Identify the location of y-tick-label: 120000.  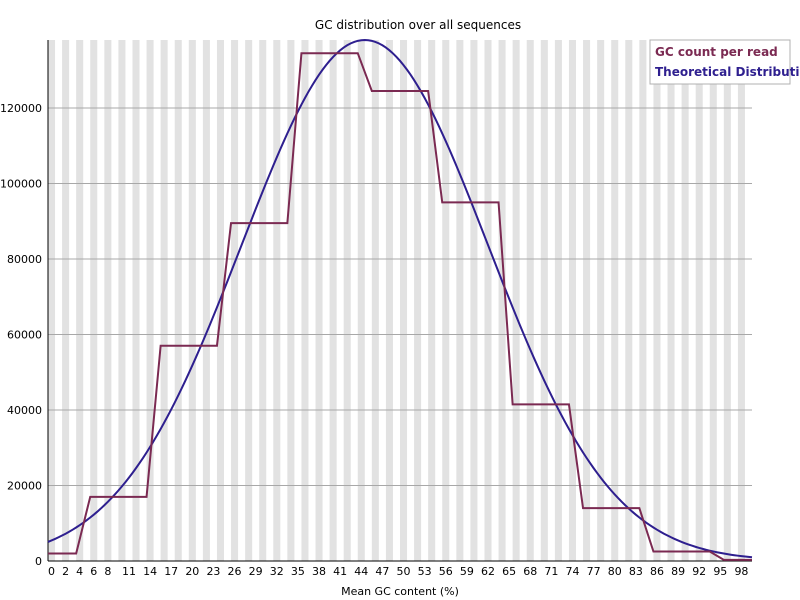
(21, 108).